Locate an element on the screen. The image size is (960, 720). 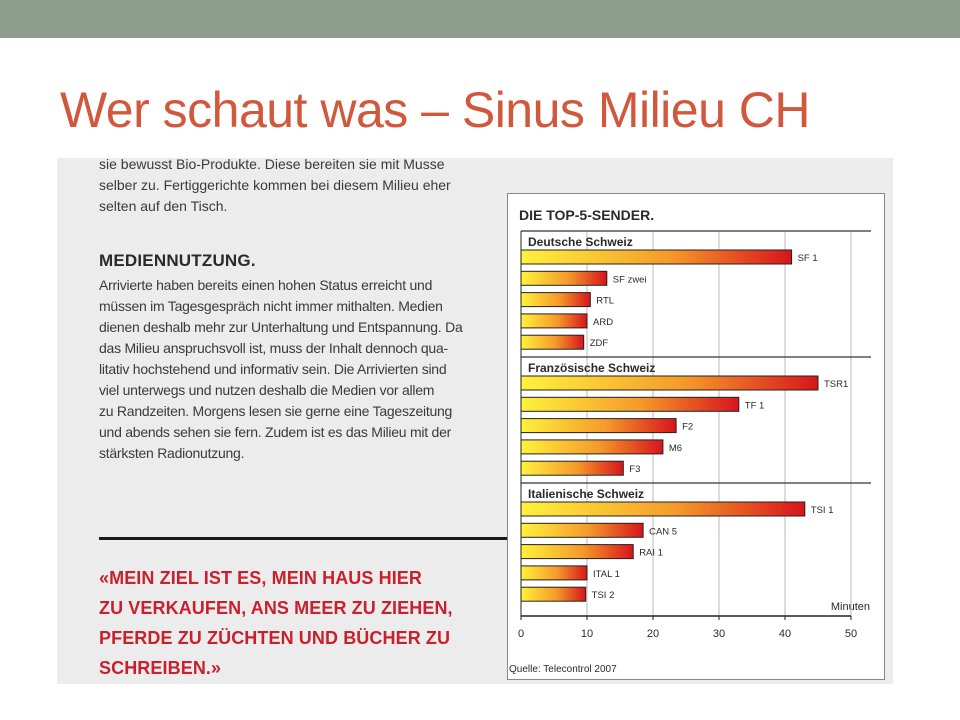
bar-label: RAI 1 is located at coordinates (651, 553).